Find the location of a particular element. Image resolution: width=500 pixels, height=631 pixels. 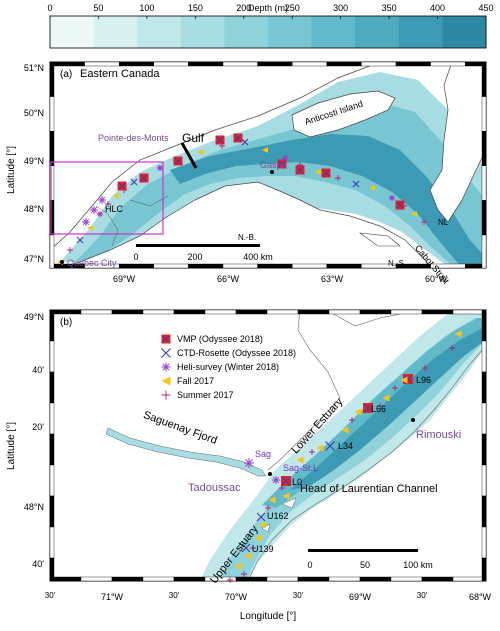

legend-summer: Summer 2017 is located at coordinates (205, 395).